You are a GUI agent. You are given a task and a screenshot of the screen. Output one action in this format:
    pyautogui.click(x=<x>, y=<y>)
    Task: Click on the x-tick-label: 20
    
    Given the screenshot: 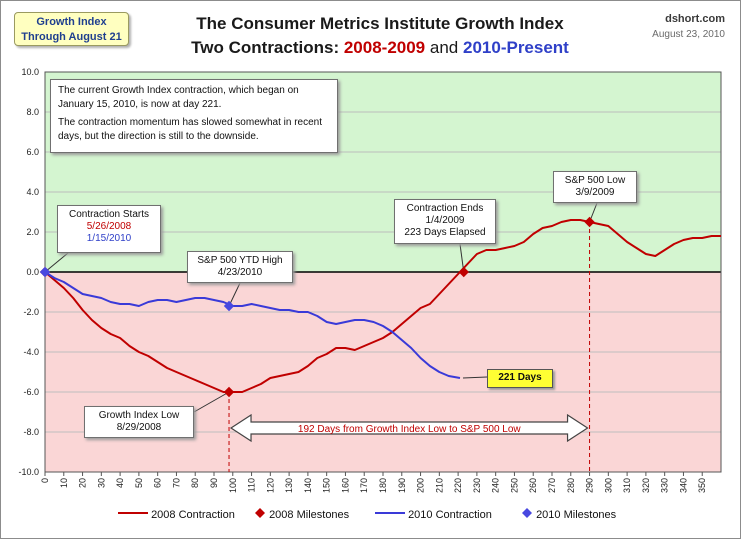 What is the action you would take?
    pyautogui.click(x=83, y=483)
    